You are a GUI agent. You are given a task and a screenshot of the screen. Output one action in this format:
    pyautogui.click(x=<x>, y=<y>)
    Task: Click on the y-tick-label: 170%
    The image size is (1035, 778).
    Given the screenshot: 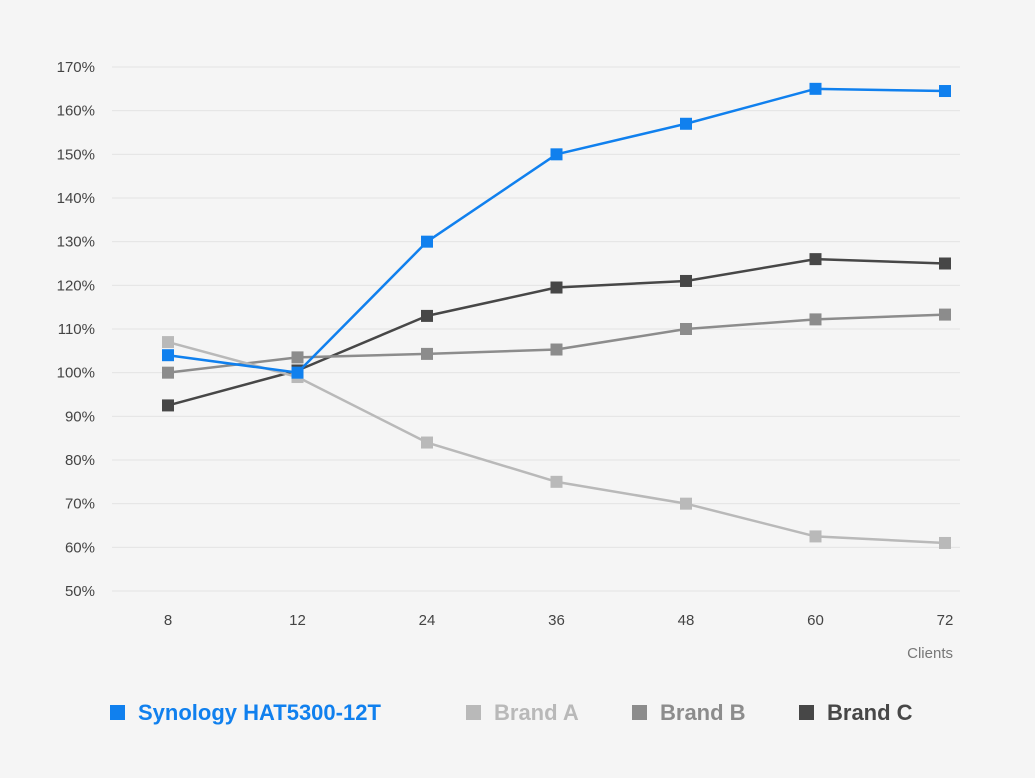 What is the action you would take?
    pyautogui.click(x=76, y=67)
    